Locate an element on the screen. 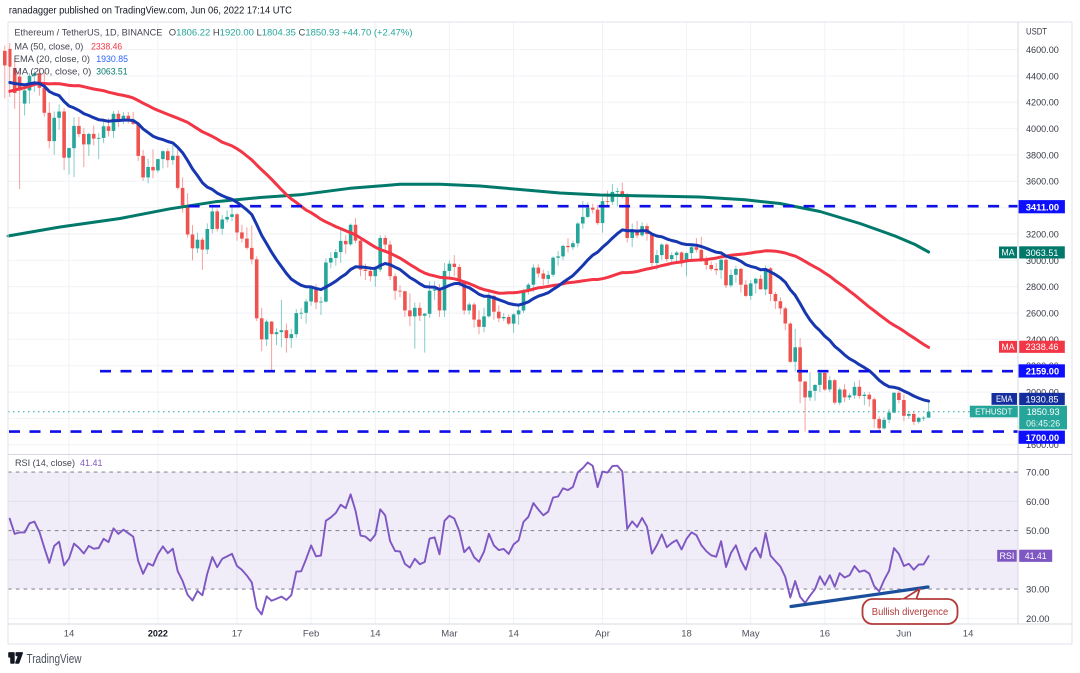  svg-text: 2022 is located at coordinates (158, 634).